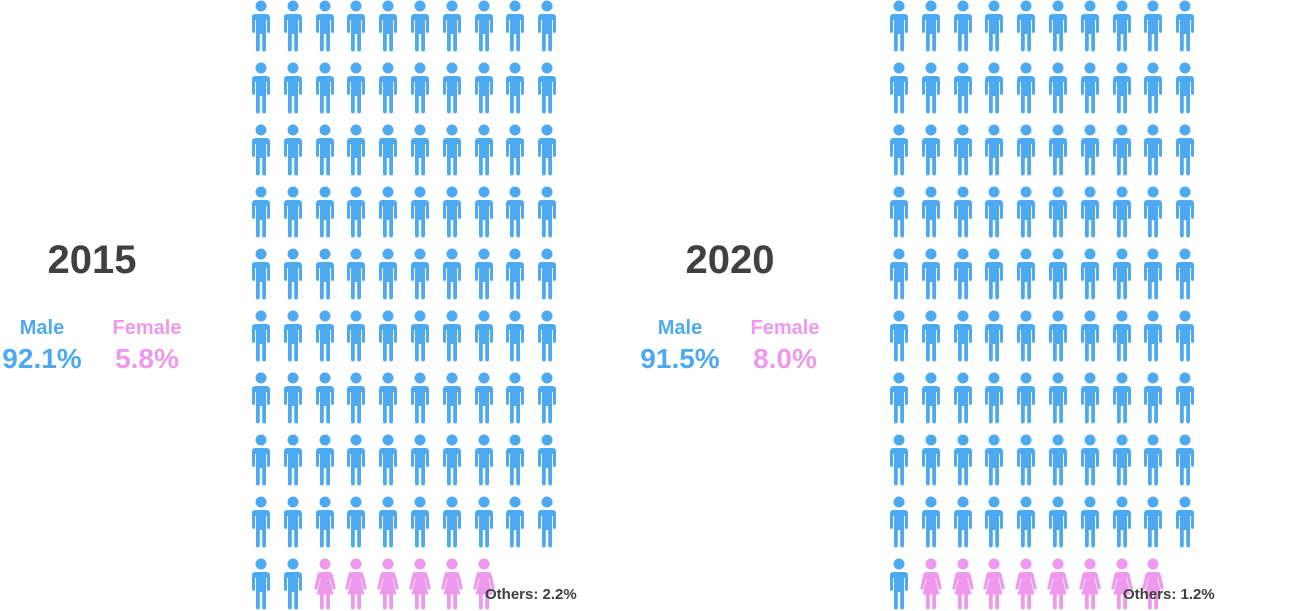  What do you see at coordinates (1169, 594) in the screenshot?
I see `others-label: Others: 1.2%` at bounding box center [1169, 594].